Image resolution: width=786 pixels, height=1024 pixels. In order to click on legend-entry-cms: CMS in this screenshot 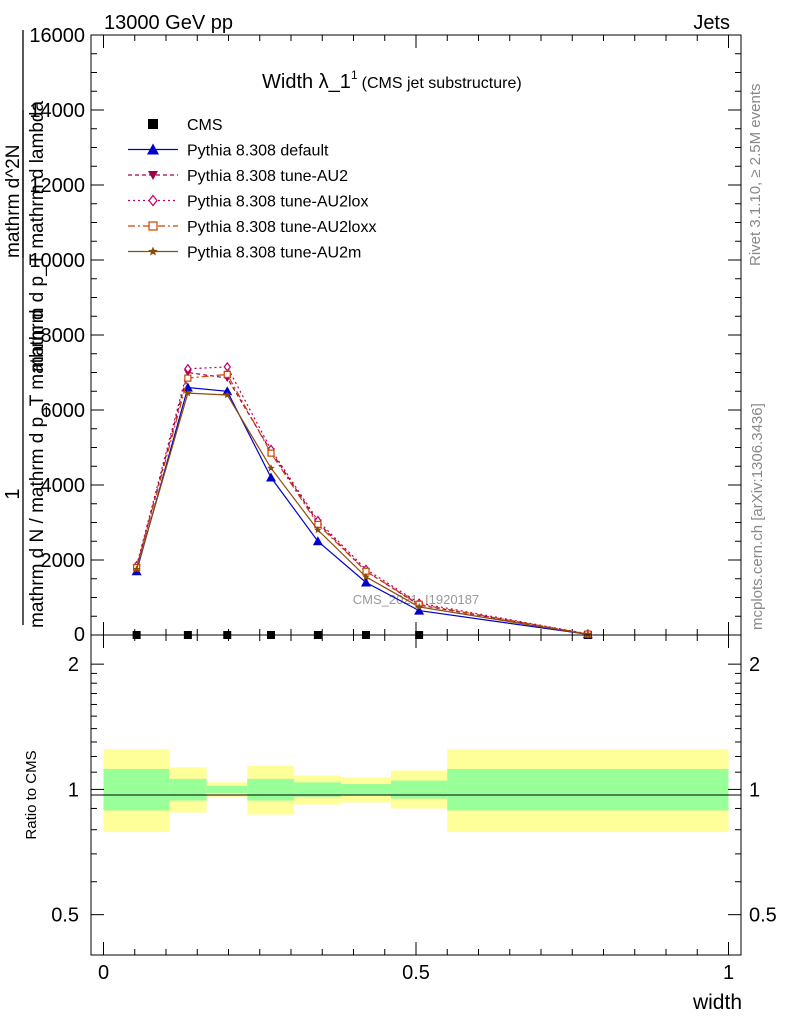, I will do `click(185, 125)`.